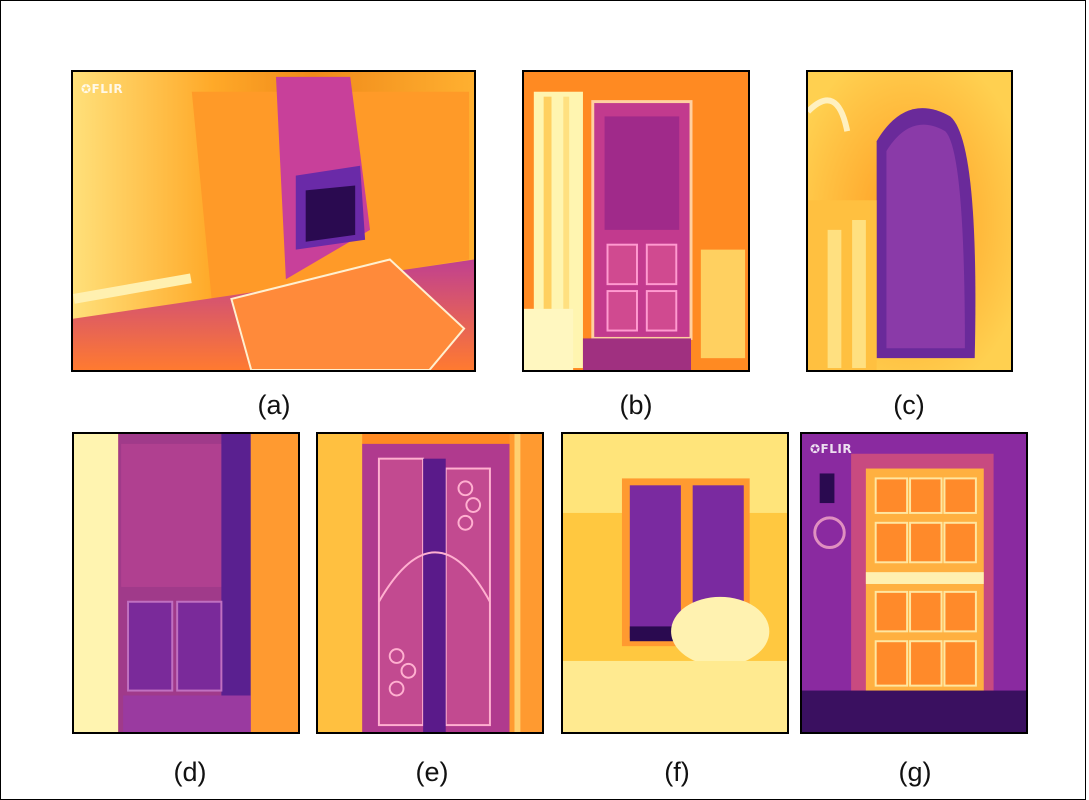  What do you see at coordinates (190, 772) in the screenshot?
I see `caption-d: (d)` at bounding box center [190, 772].